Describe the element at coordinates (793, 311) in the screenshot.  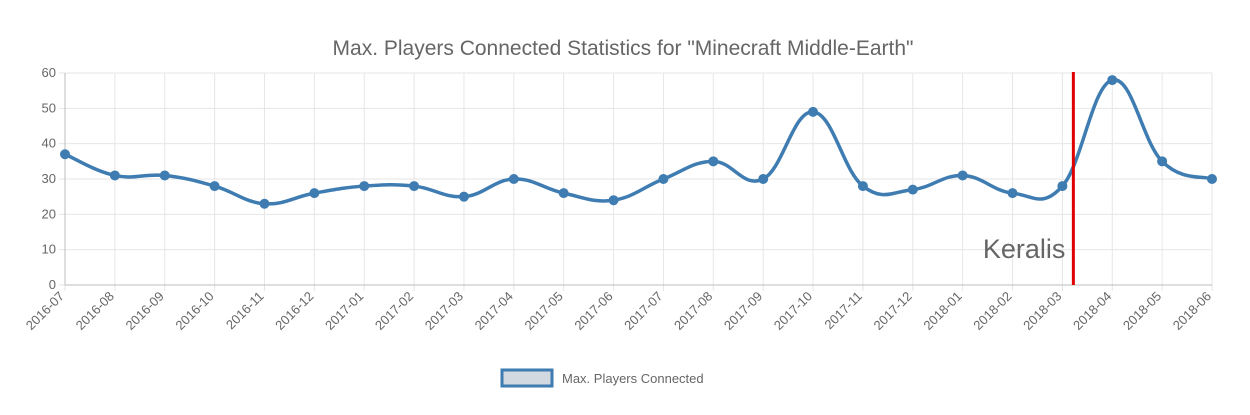
I see `x-tick-label: 2017-10` at that location.